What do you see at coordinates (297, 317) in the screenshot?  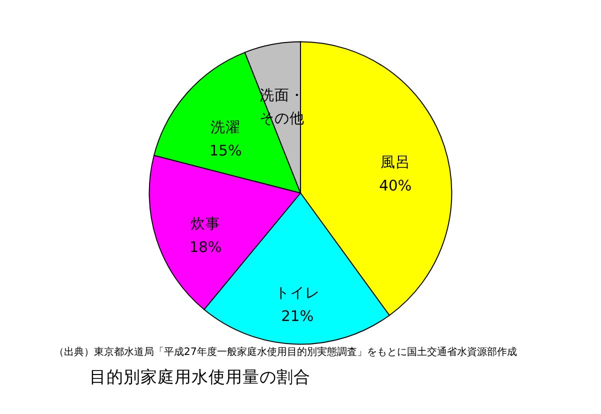 I see `data-label: 21%` at bounding box center [297, 317].